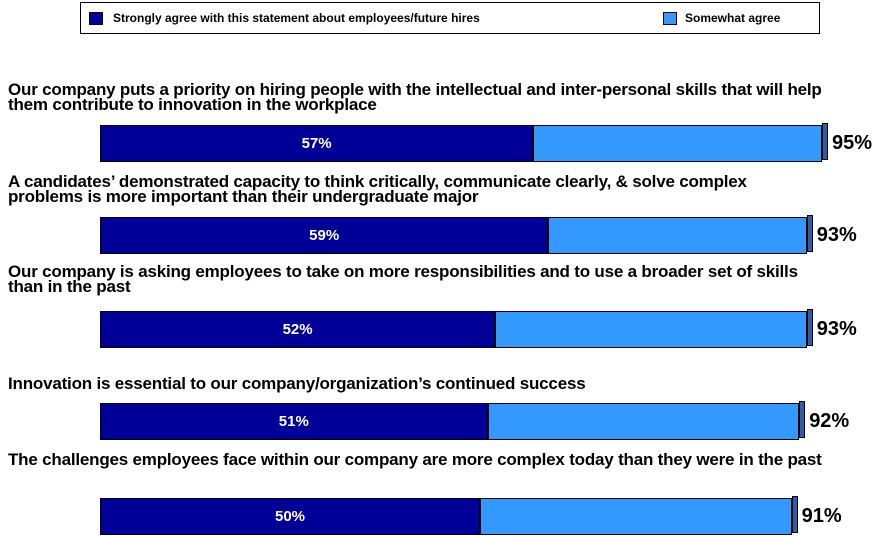 This screenshot has width=883, height=537. Describe the element at coordinates (829, 421) in the screenshot. I see `total-label: 92%` at that location.